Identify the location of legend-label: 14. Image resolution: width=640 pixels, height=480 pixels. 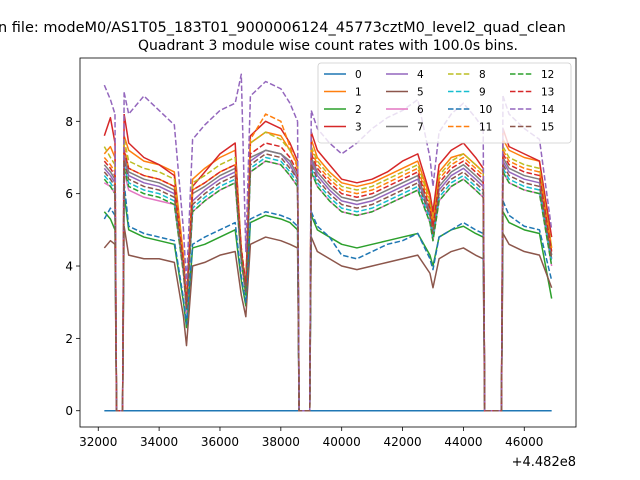
(548, 110).